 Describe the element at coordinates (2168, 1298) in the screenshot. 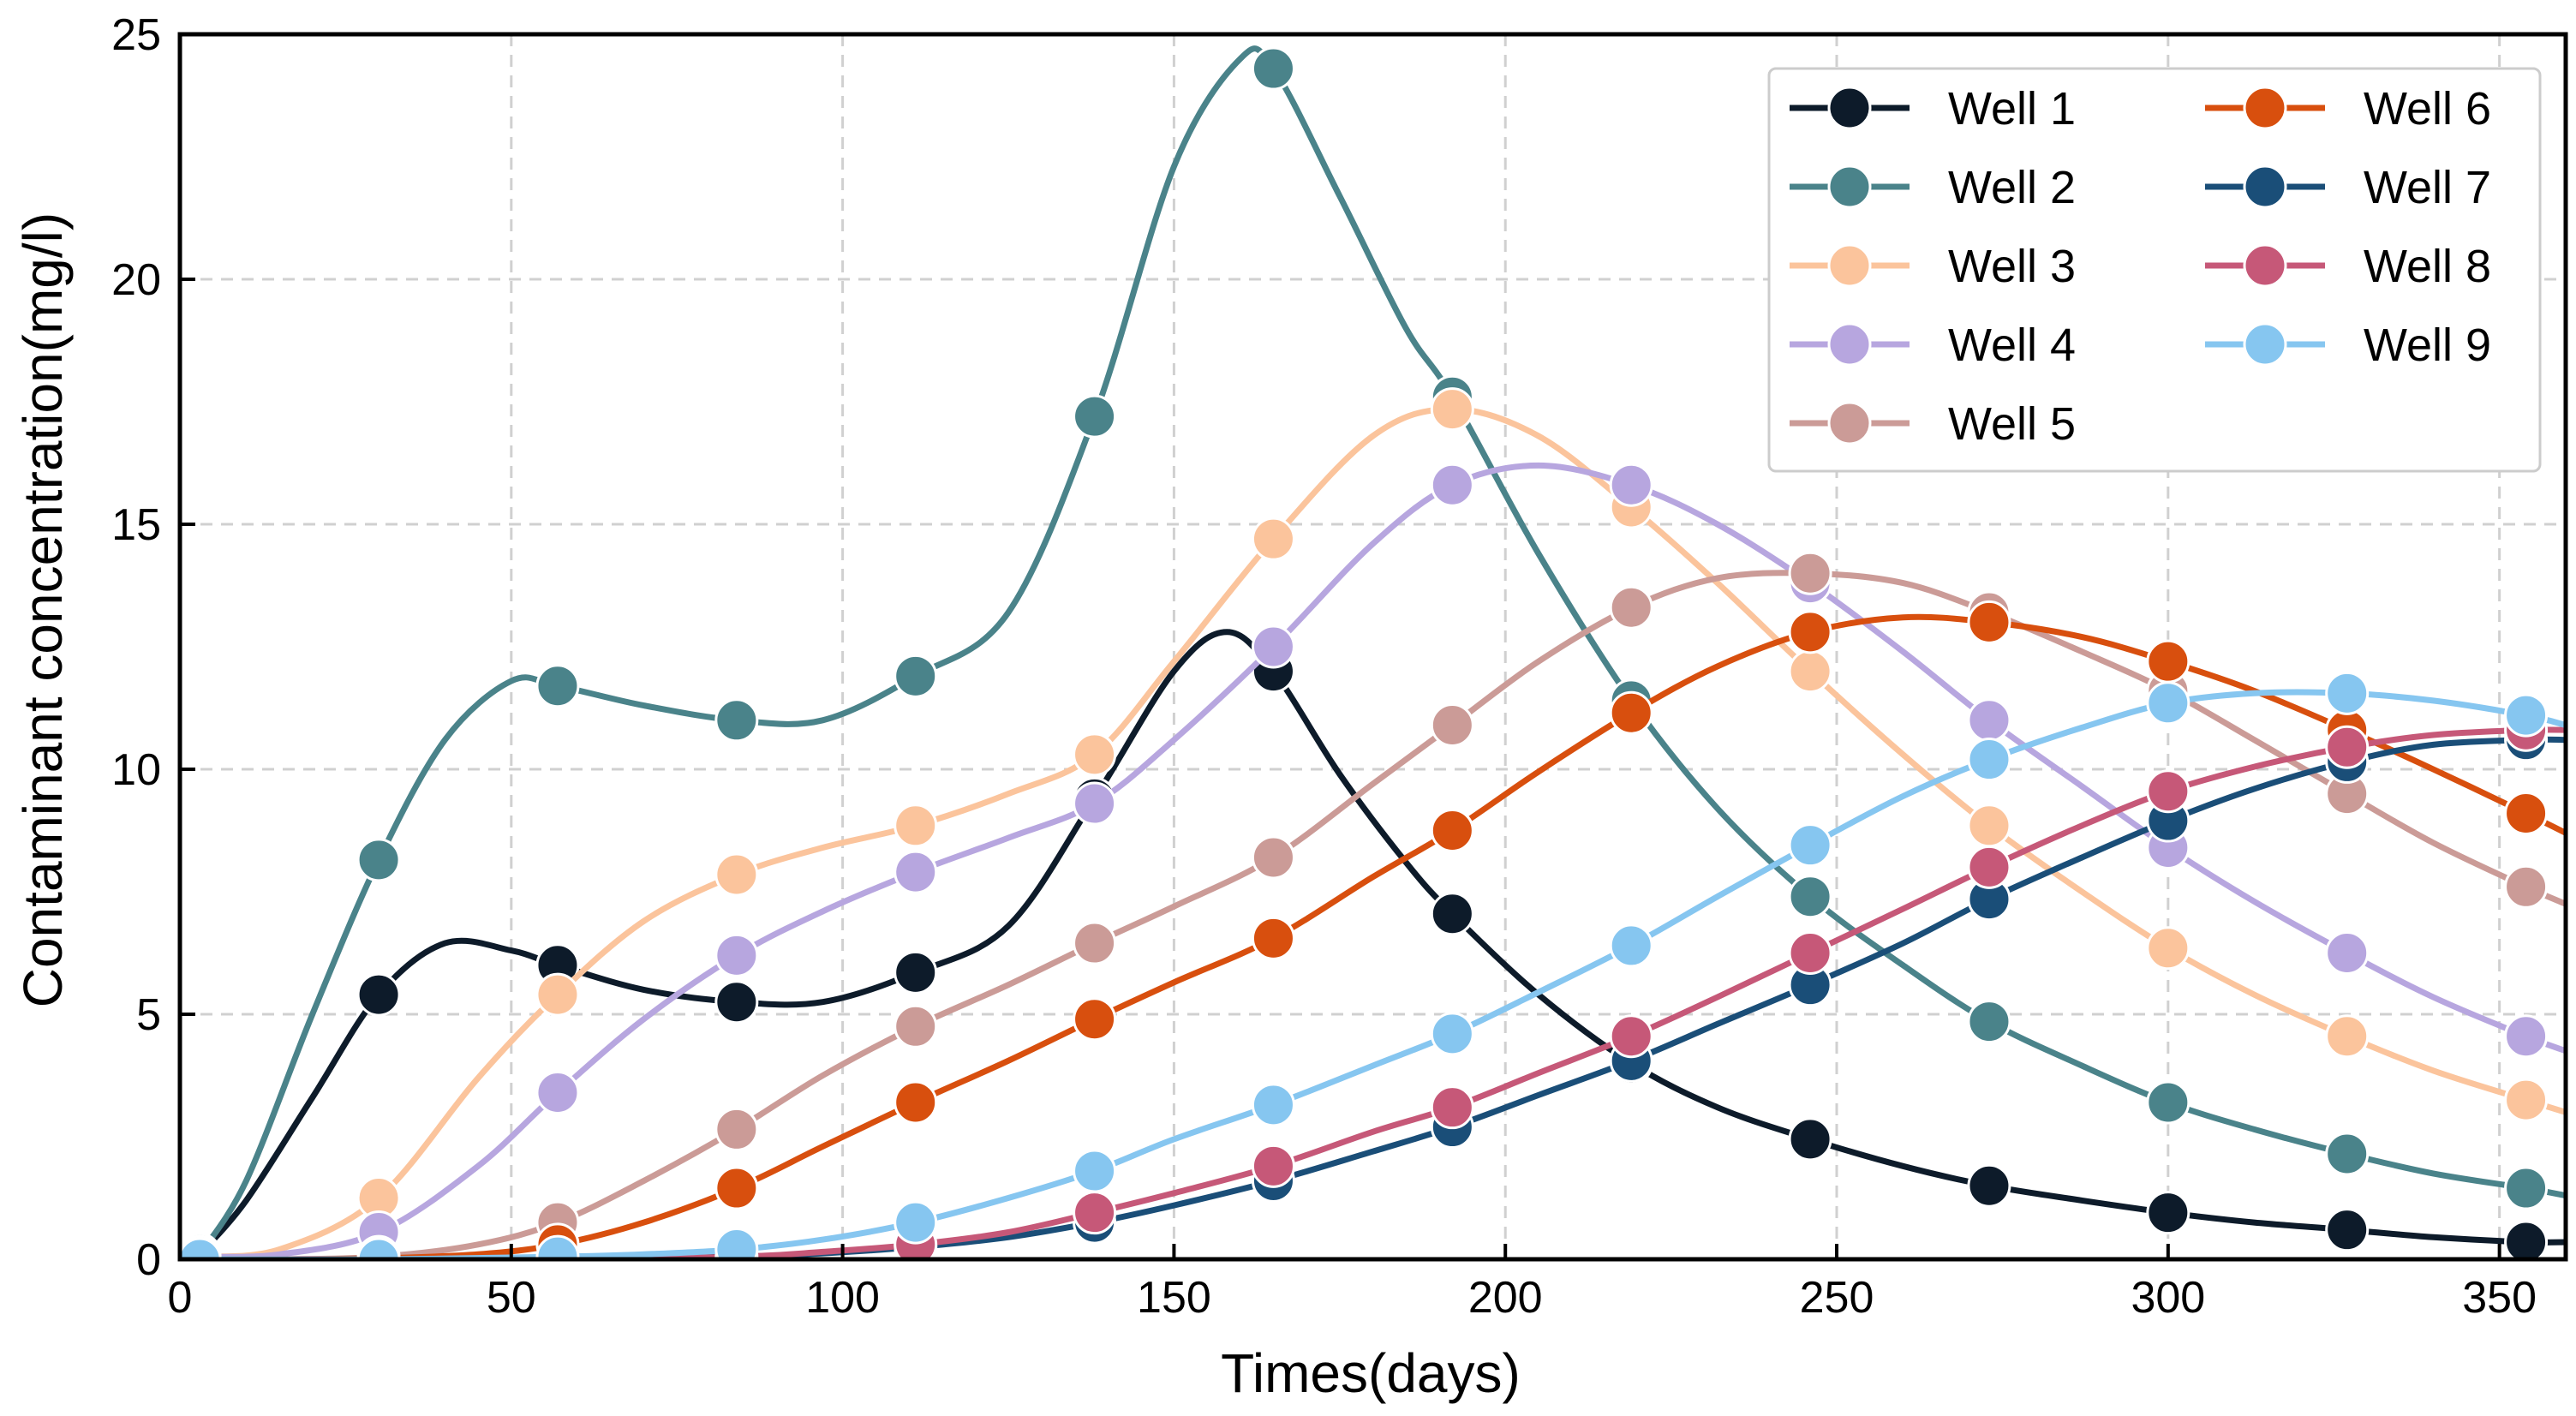

I see `x-tick-label: 300` at that location.